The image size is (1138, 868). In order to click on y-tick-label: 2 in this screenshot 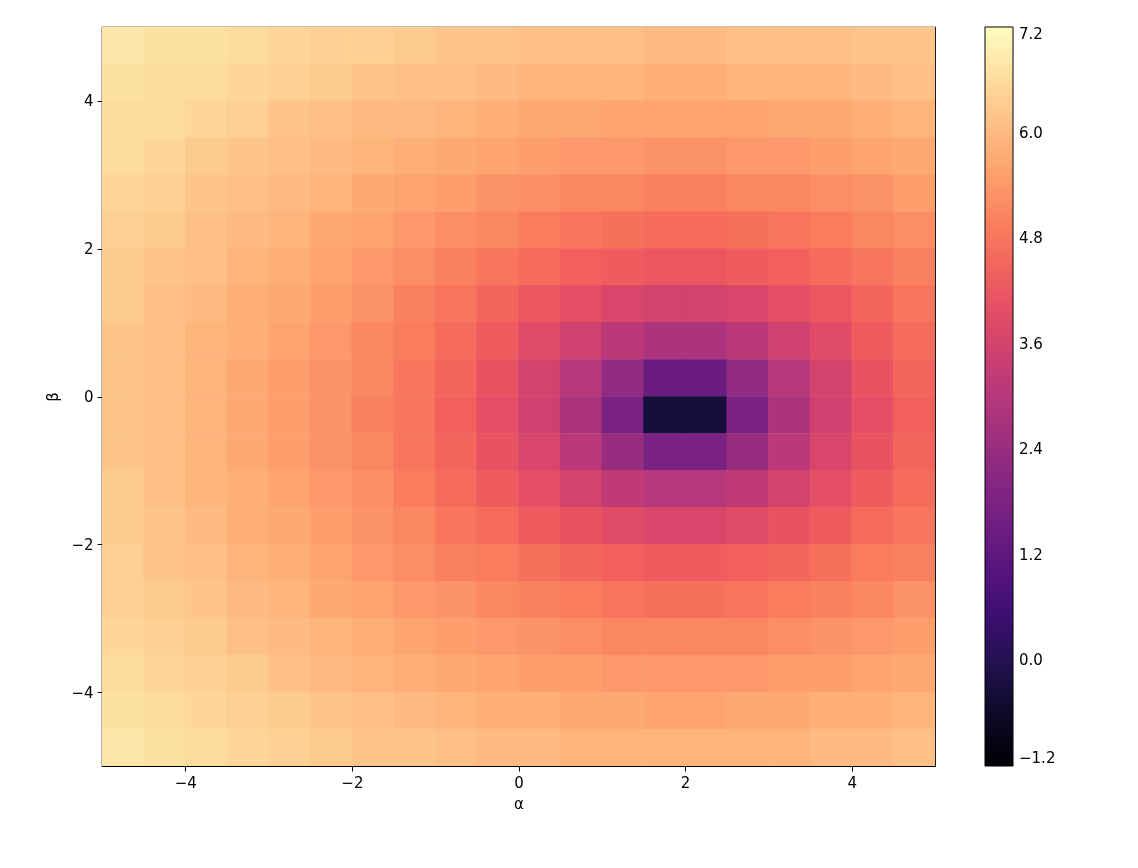, I will do `click(88, 249)`.